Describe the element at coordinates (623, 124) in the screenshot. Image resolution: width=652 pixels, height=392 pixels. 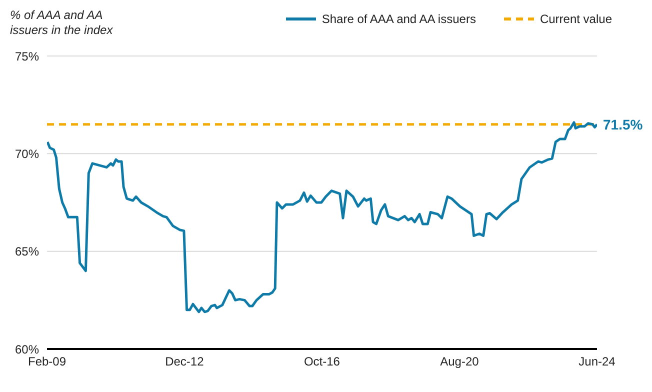
I see `annotation: 71.5%` at that location.